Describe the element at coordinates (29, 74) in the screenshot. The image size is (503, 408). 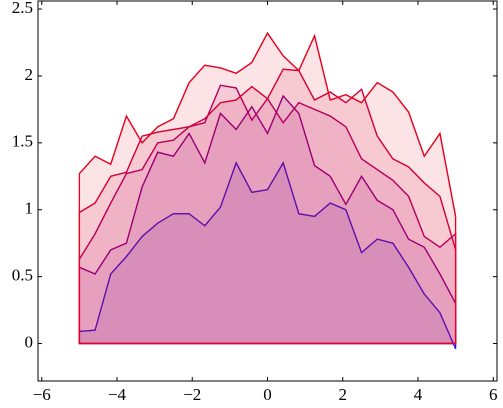
I see `y-tick-label: 2` at that location.